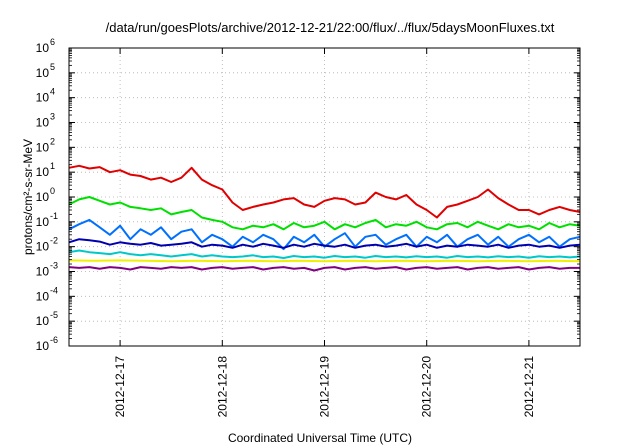 This screenshot has height=448, width=640. What do you see at coordinates (320, 438) in the screenshot?
I see `x-axis-label: Coordinated Universal Time (UTC)` at bounding box center [320, 438].